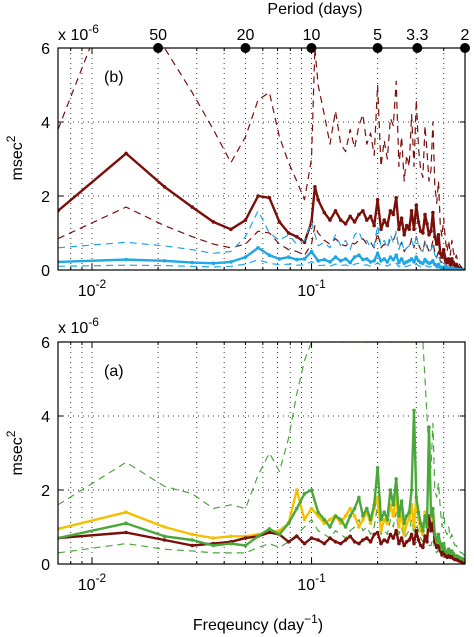  Describe the element at coordinates (311, 288) in the screenshot. I see `panel-b-xtick-label: 10-1` at that location.